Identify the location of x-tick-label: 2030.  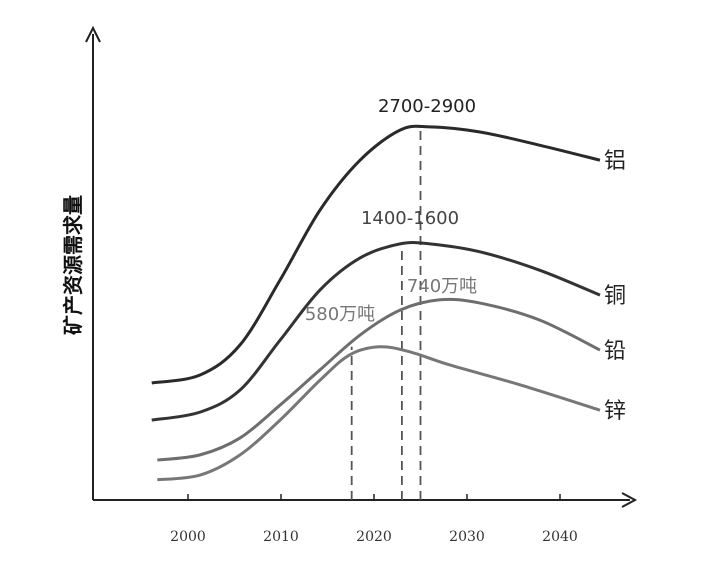
(467, 537).